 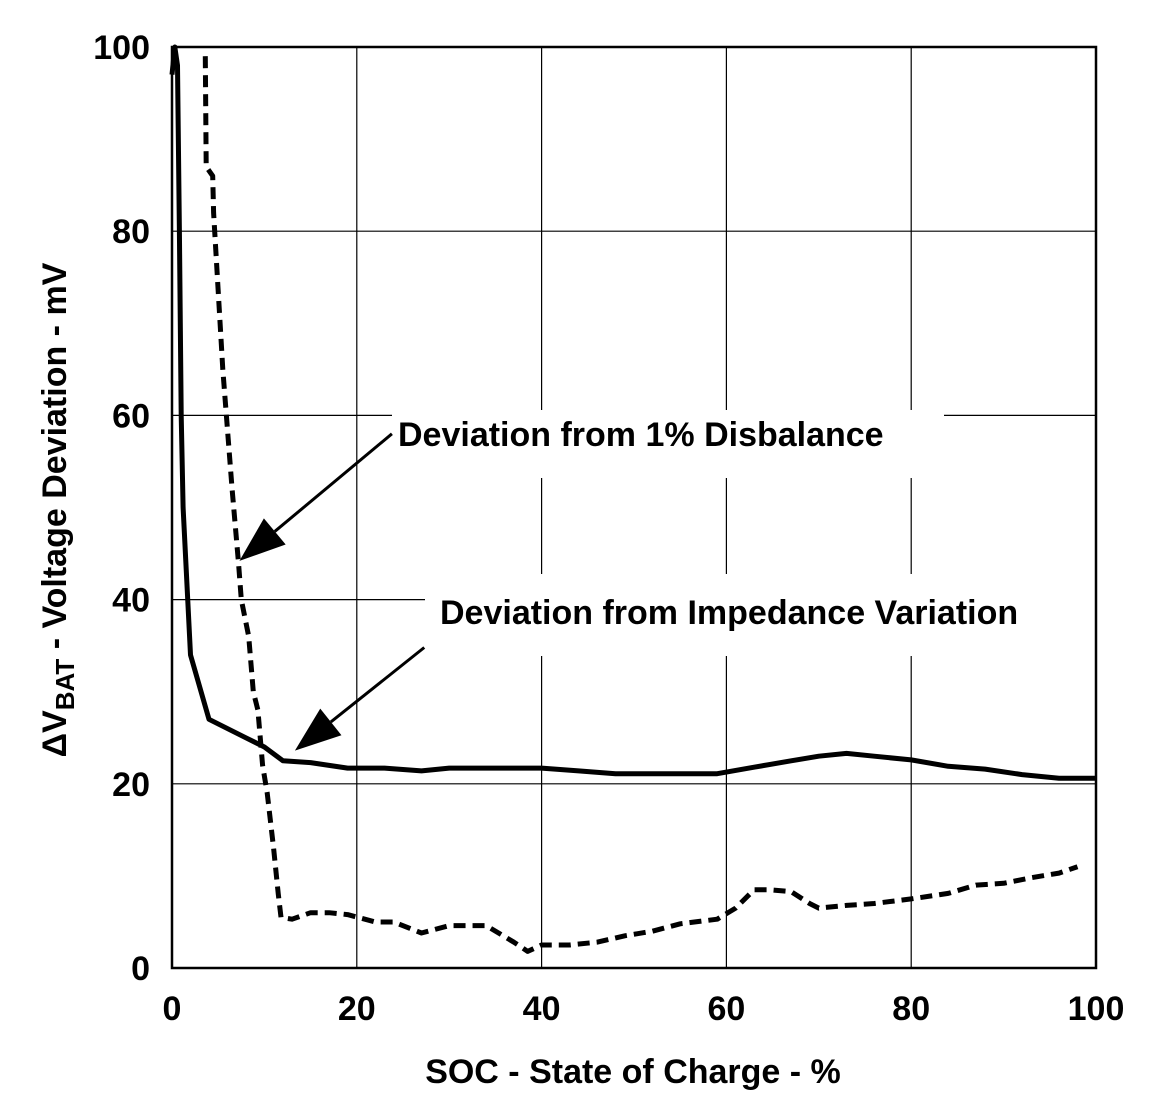 What do you see at coordinates (55, 745) in the screenshot?
I see `y-axis-title-delta: Δ` at bounding box center [55, 745].